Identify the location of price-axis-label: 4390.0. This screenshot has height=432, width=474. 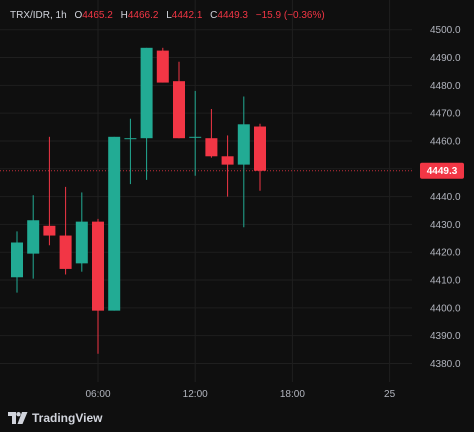
(445, 336).